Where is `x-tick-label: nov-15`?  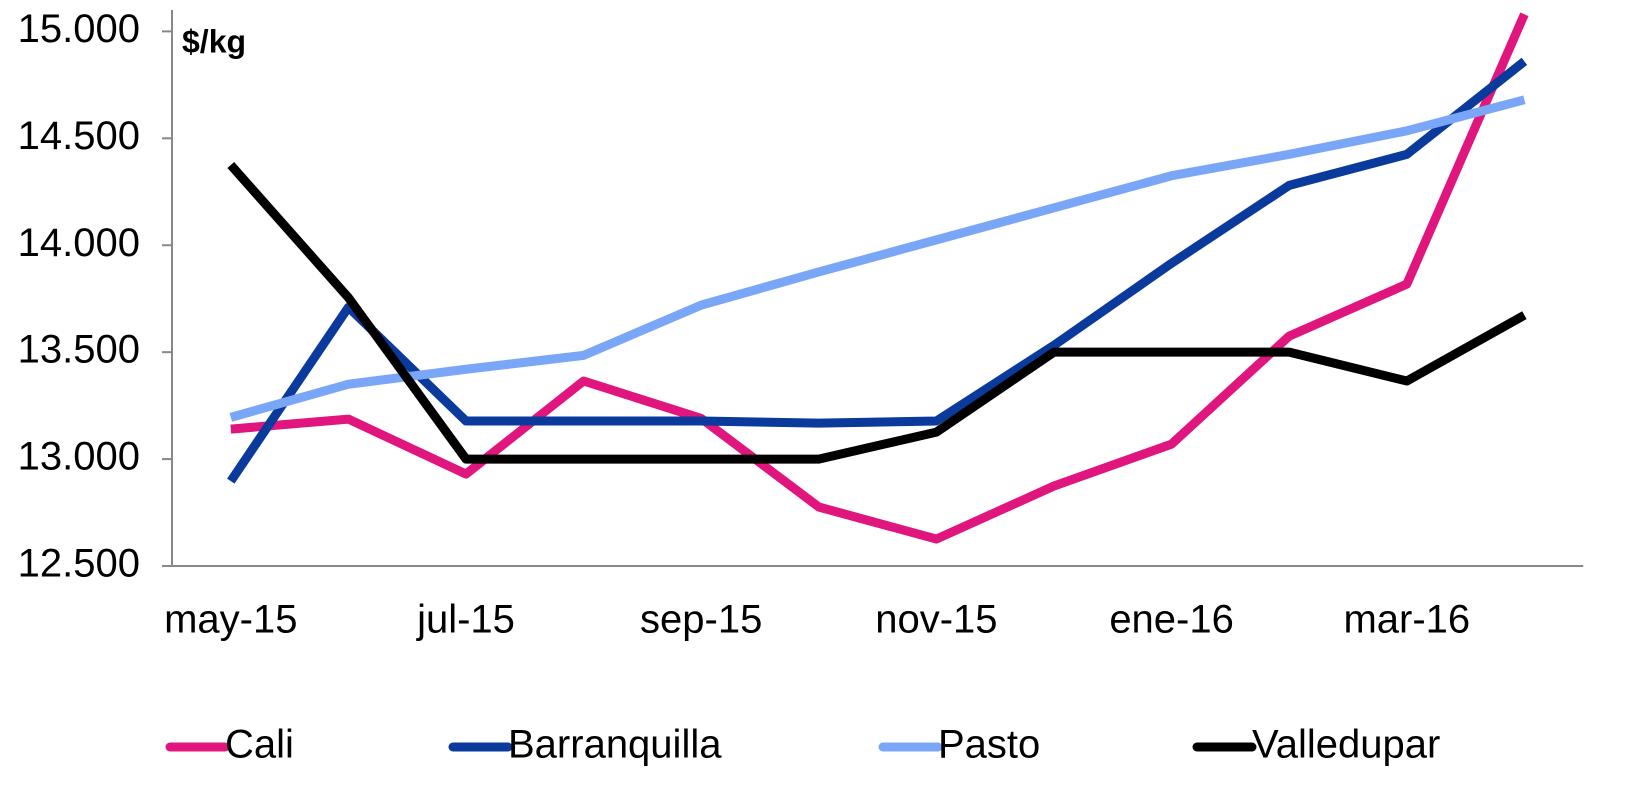
x-tick-label: nov-15 is located at coordinates (936, 620).